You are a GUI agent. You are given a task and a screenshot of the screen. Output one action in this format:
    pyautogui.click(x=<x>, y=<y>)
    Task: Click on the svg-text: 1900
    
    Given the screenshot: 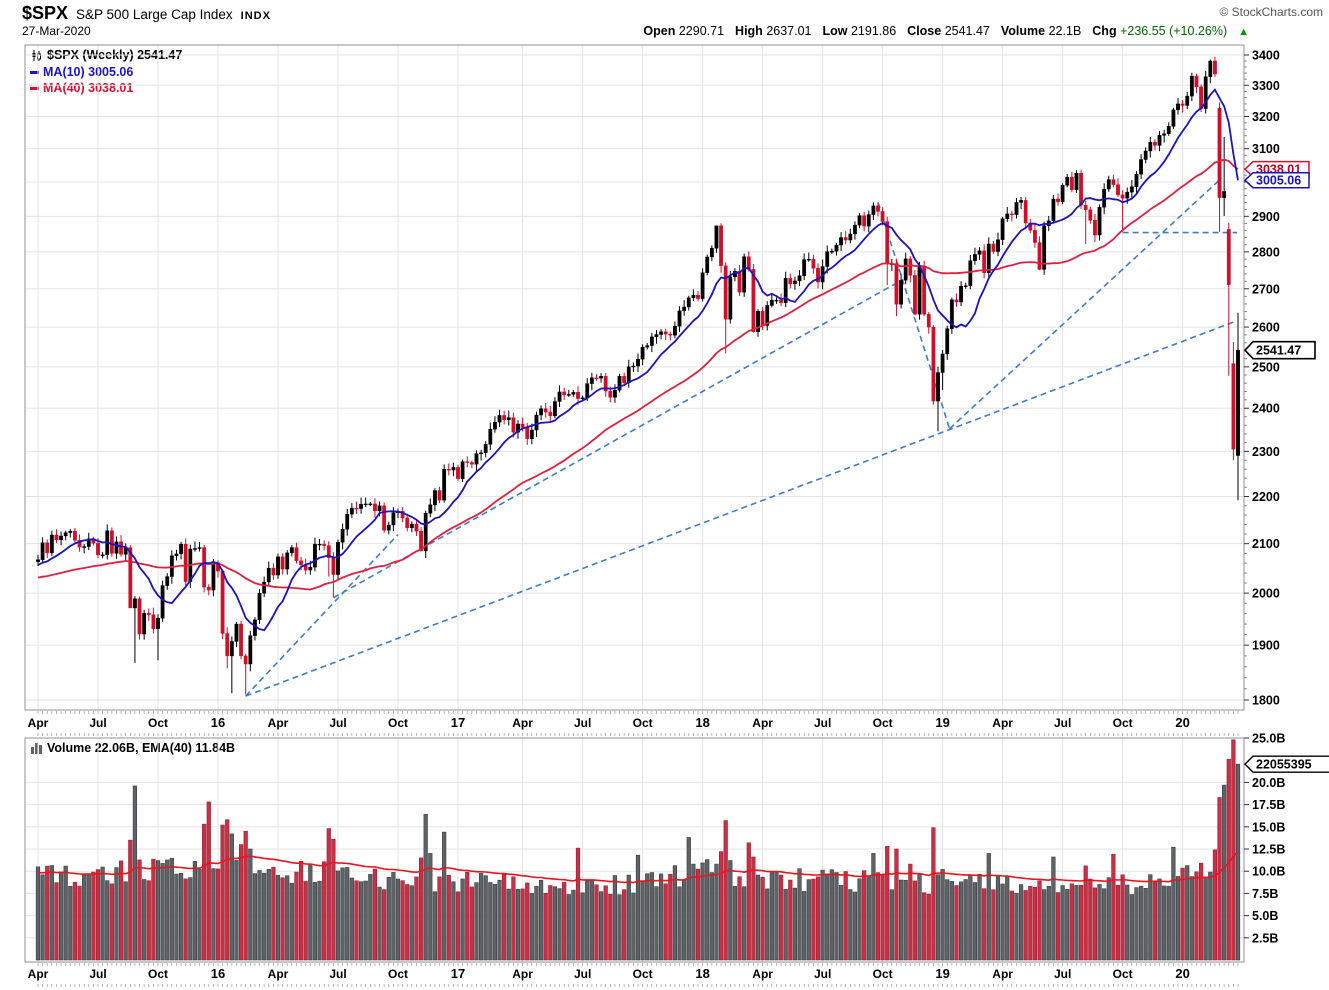 What is the action you would take?
    pyautogui.click(x=1266, y=646)
    